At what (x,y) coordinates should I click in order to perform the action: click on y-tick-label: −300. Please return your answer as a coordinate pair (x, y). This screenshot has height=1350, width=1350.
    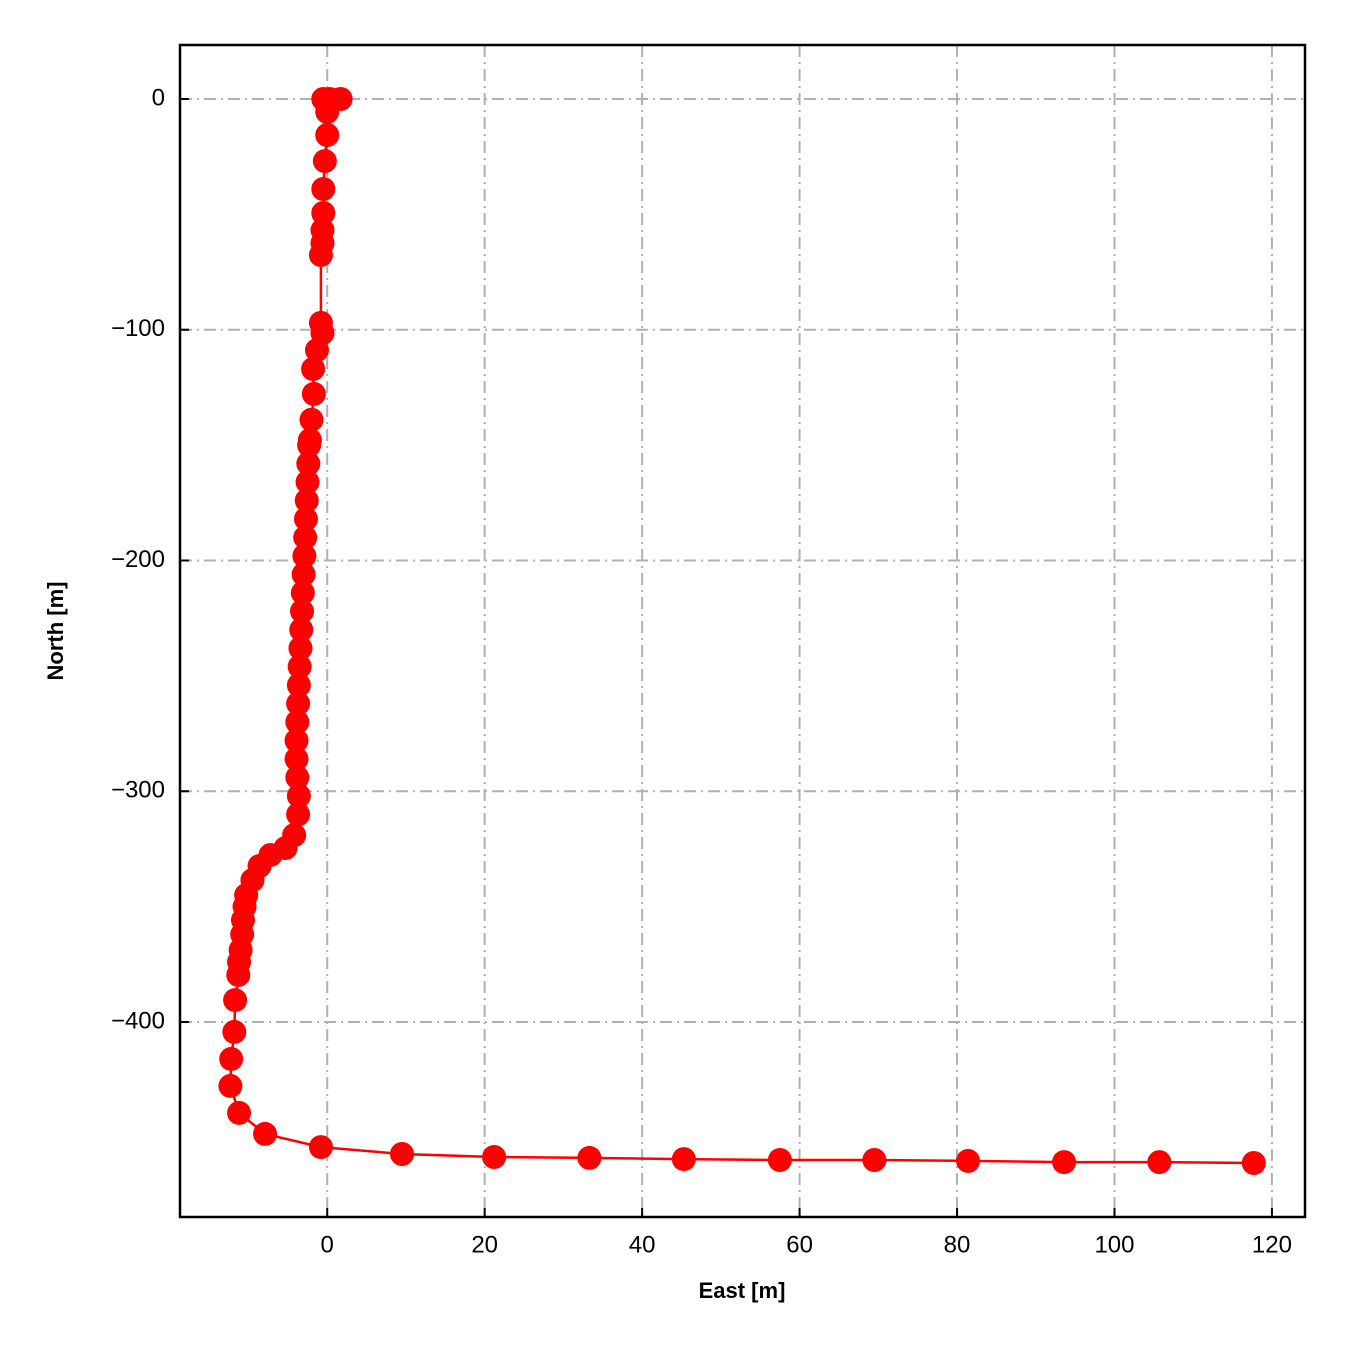
    Looking at the image, I should click on (138, 790).